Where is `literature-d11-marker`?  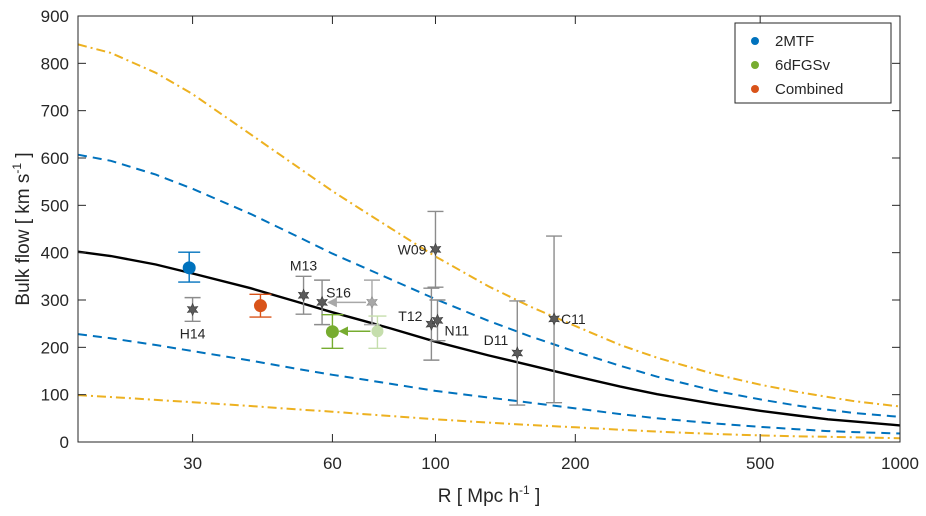 literature-d11-marker is located at coordinates (517, 353).